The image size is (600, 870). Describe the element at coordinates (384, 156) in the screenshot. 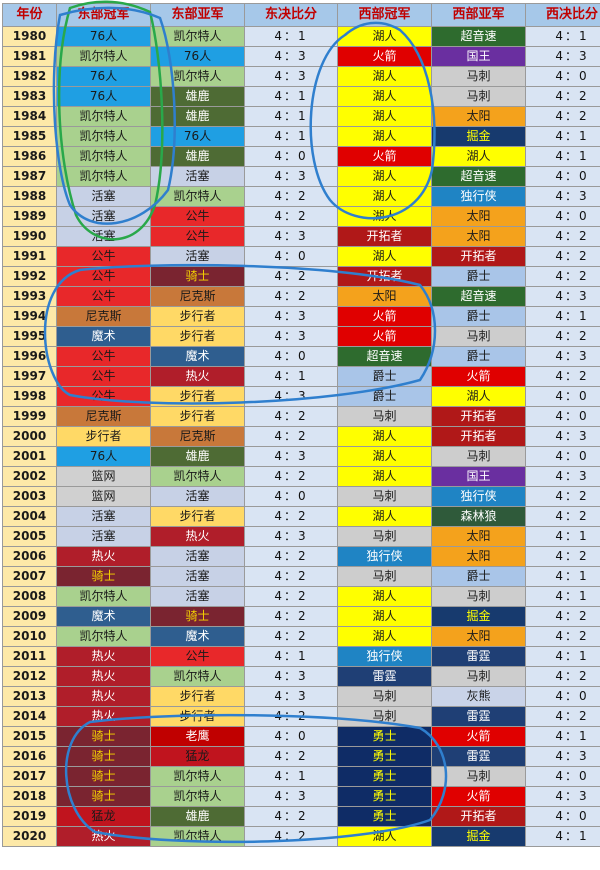

I see `cell-west-champion: 火箭` at that location.